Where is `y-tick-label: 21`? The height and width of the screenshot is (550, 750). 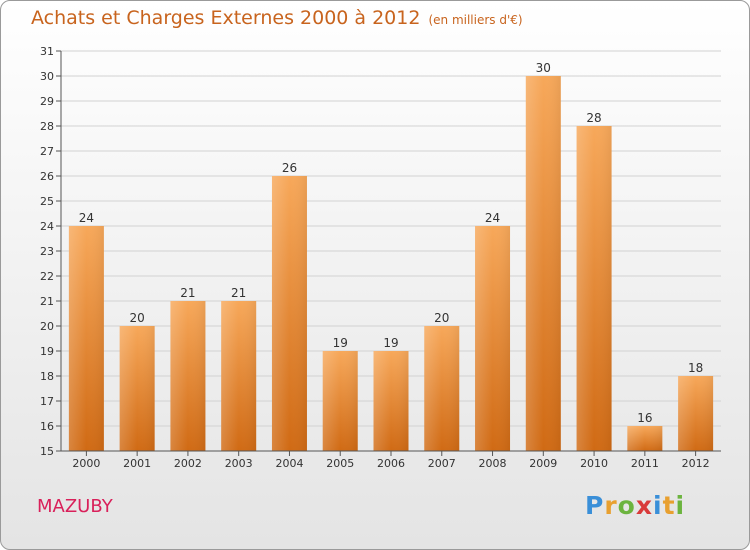
y-tick-label: 21 is located at coordinates (47, 301).